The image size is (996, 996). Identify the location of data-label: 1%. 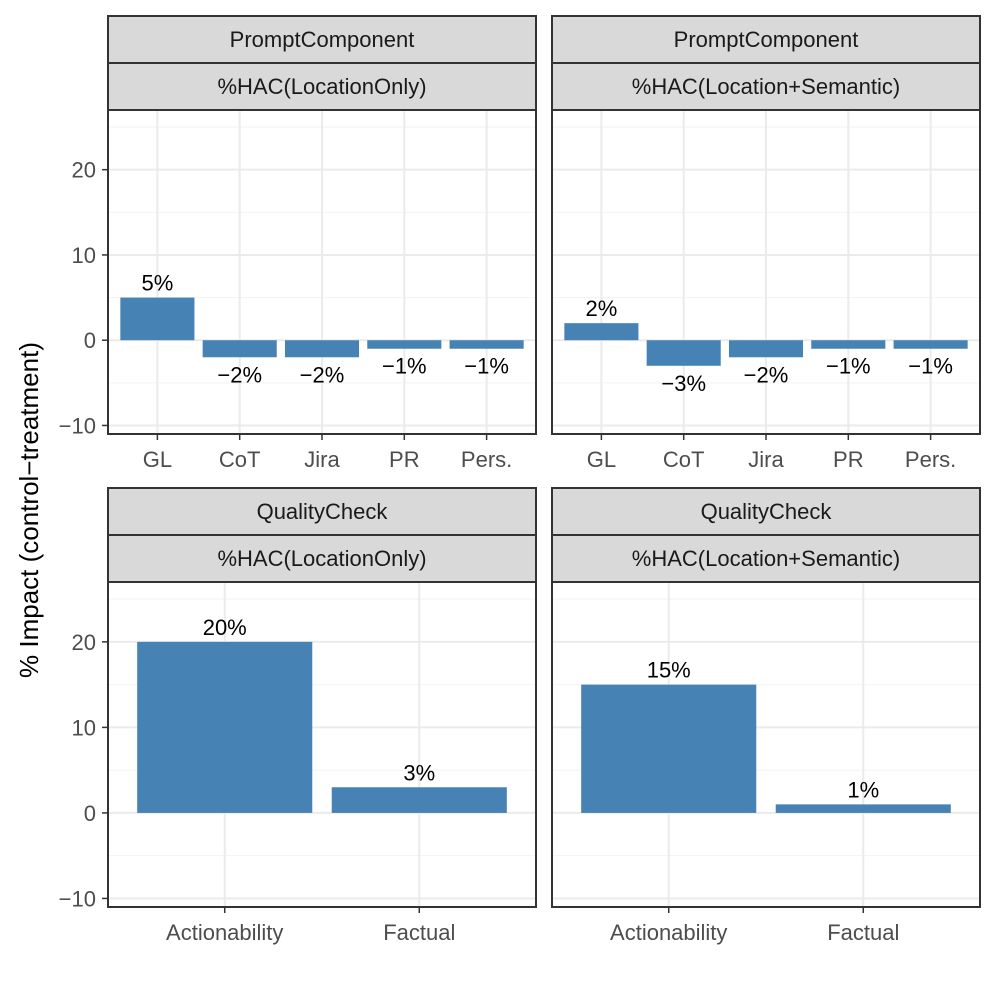
(863, 789).